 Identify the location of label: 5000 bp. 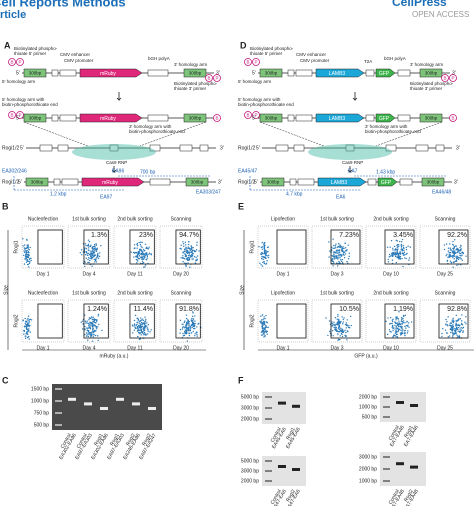
(250, 397).